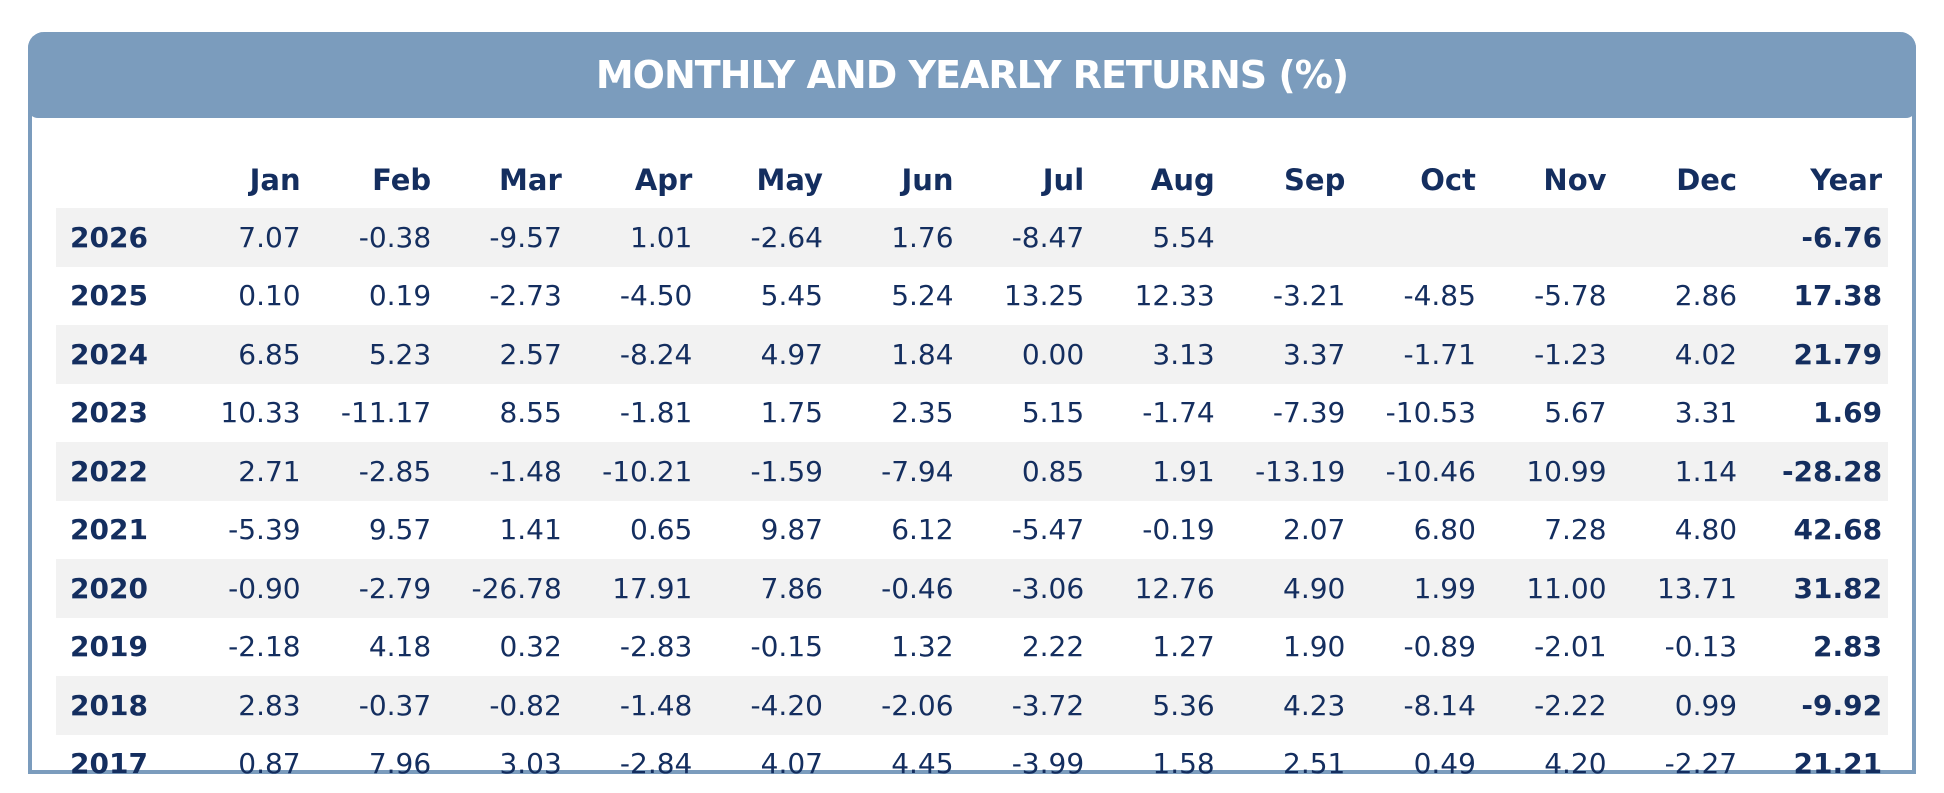  Describe the element at coordinates (1025, 237) in the screenshot. I see `monthly-return-cell: -8.47` at that location.